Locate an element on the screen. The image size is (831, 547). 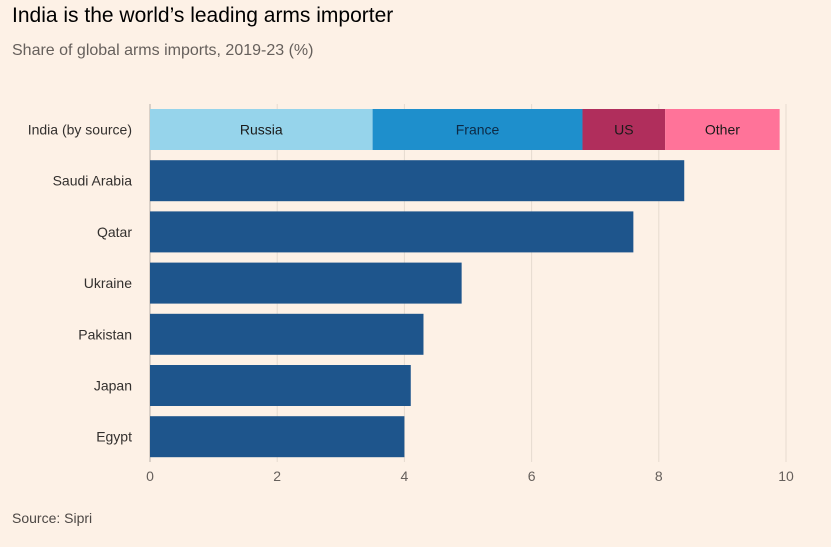
x-tick-label: 2 is located at coordinates (277, 476).